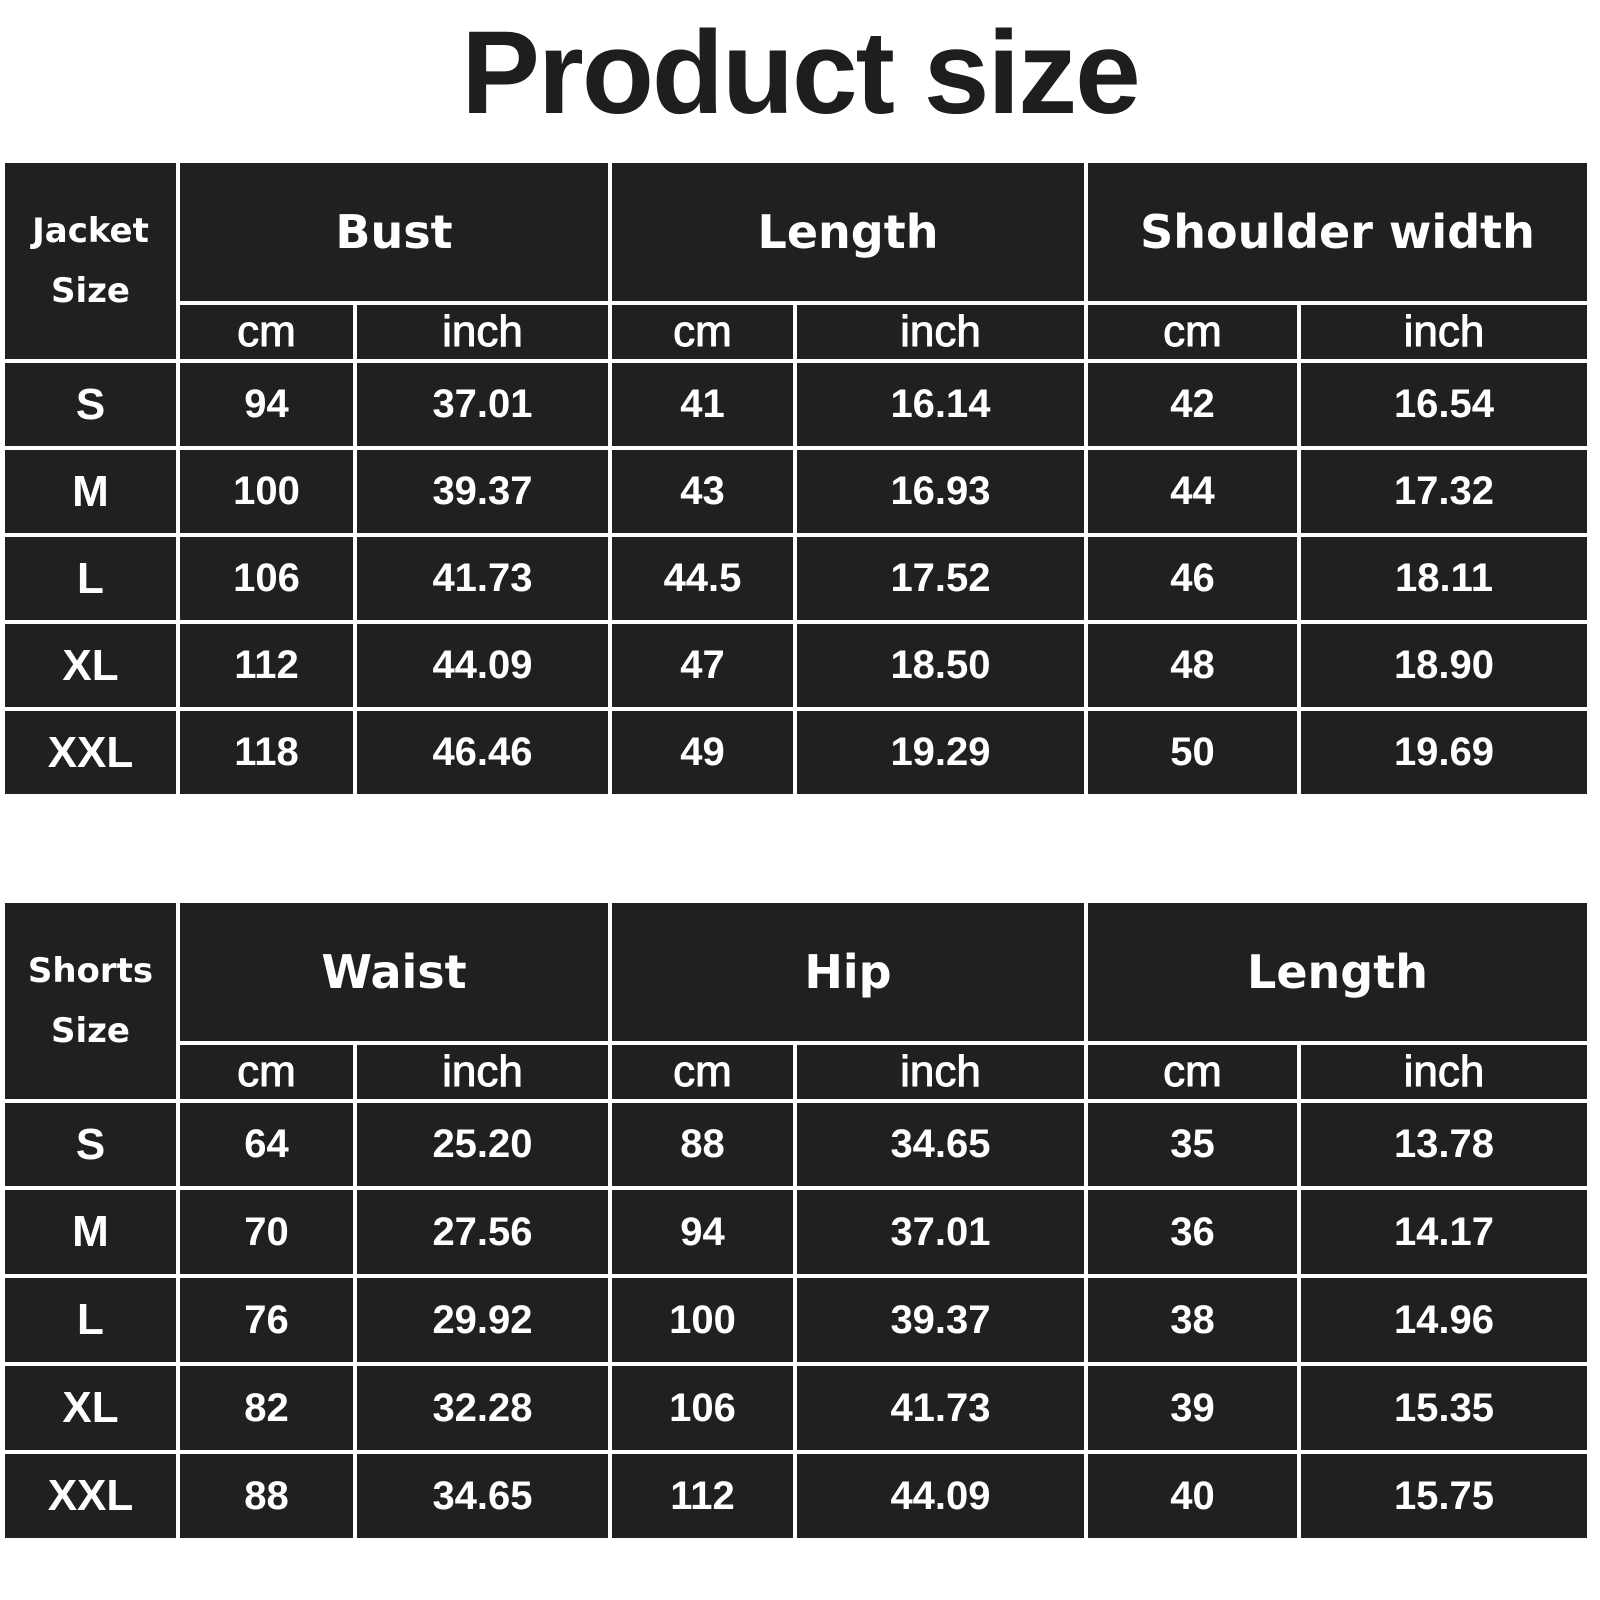 This screenshot has height=1600, width=1600. What do you see at coordinates (482, 1144) in the screenshot?
I see `measurement-value: 25.20` at bounding box center [482, 1144].